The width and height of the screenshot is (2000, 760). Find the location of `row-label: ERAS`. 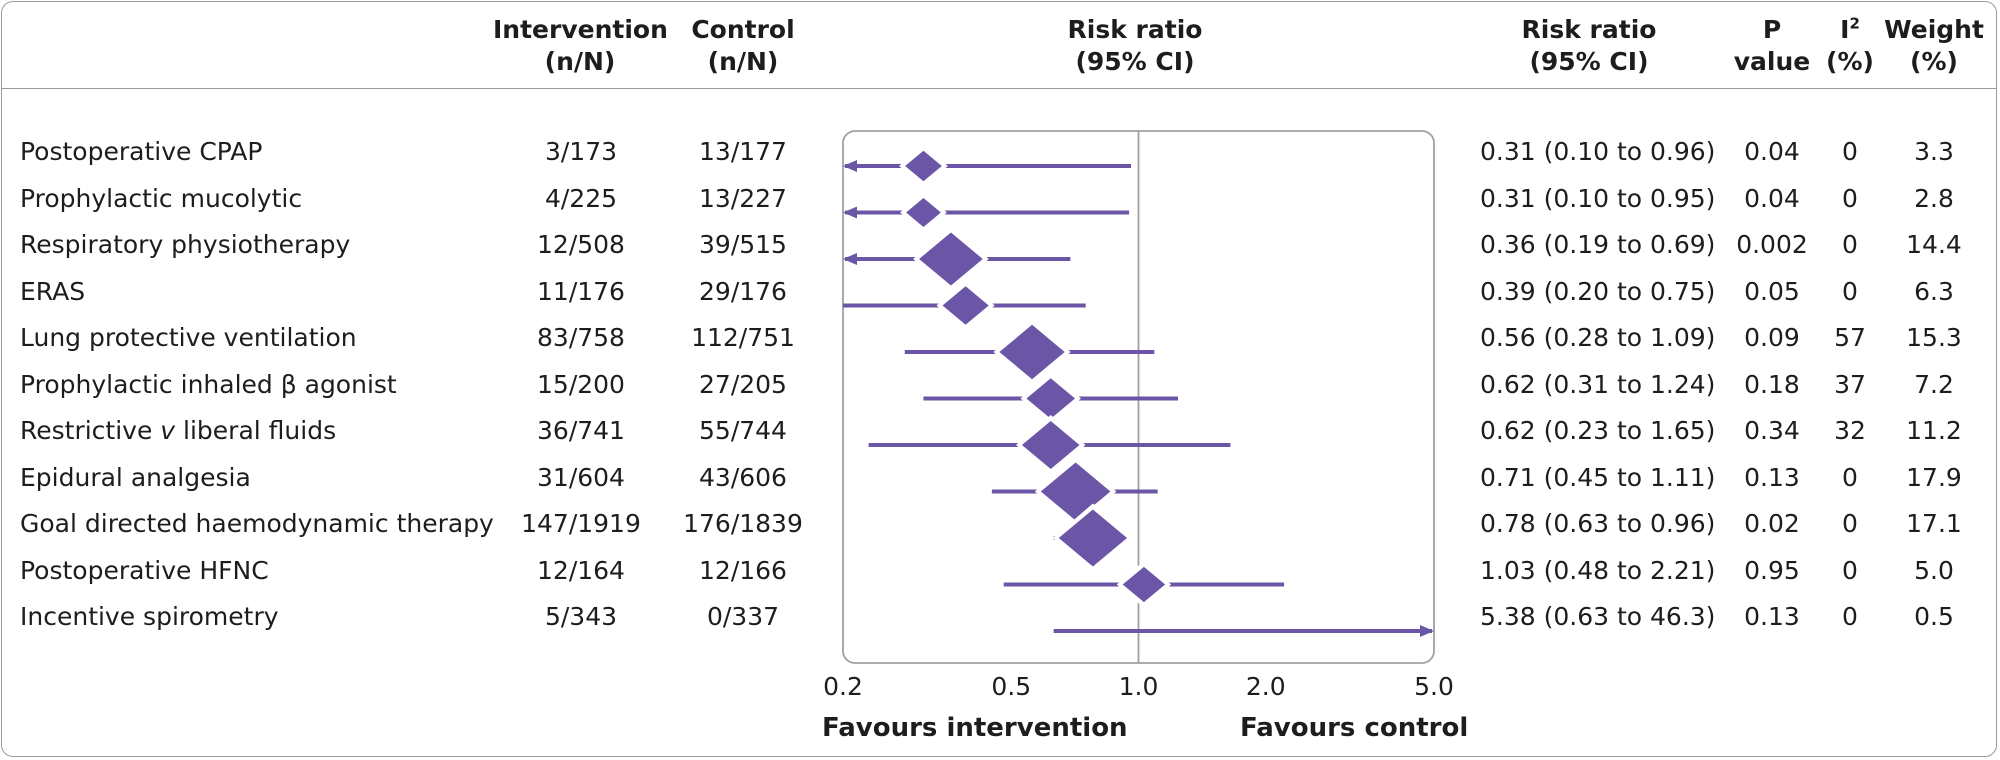

row-label: ERAS is located at coordinates (53, 291).